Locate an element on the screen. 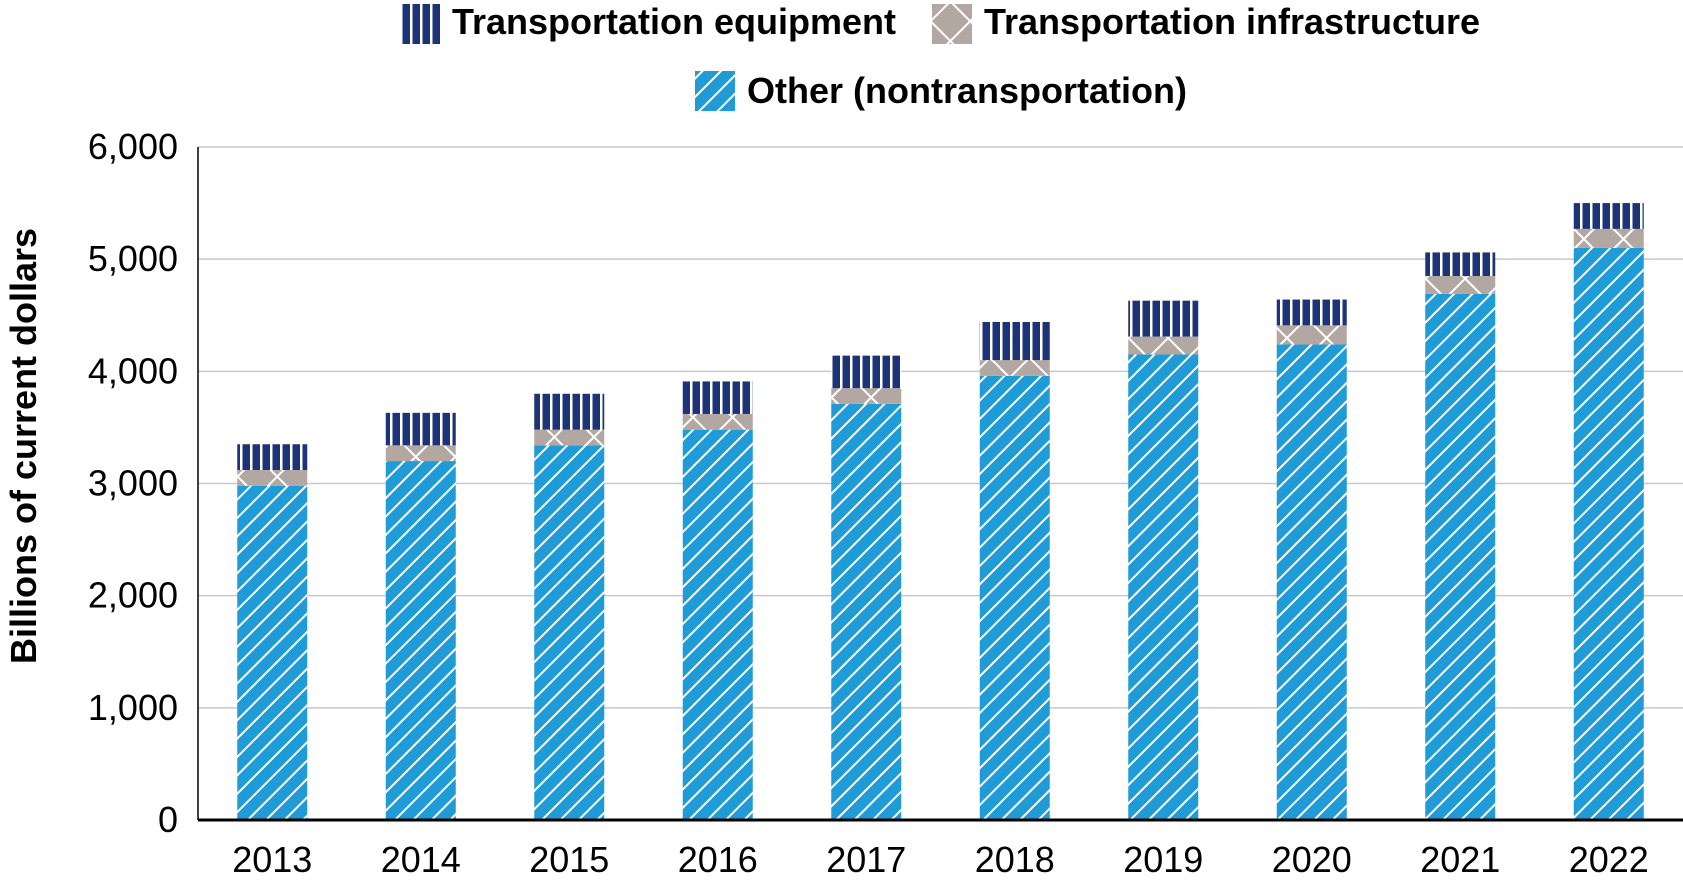 This screenshot has height=887, width=1683. x-tick-label: 2017 is located at coordinates (866, 859).